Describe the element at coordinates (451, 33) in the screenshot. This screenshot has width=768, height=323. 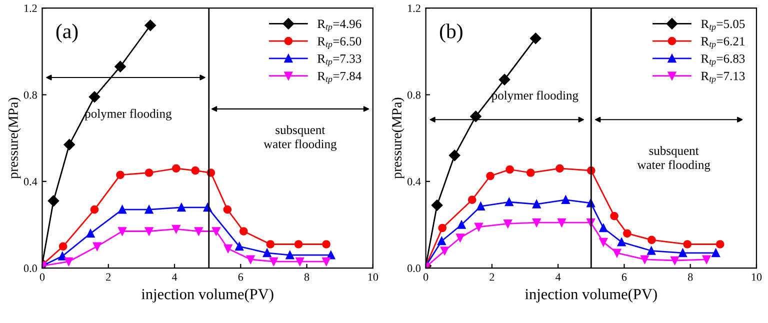
I see `text: (b)` at that location.